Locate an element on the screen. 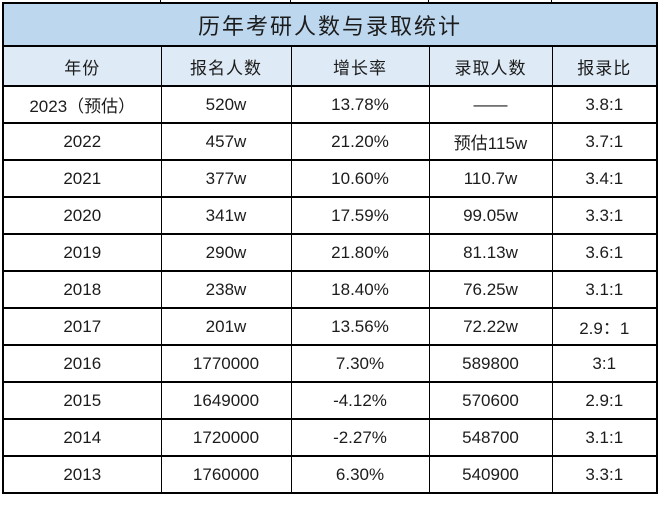 The width and height of the screenshot is (663, 528). table-row: 2017 201w 13.56% 72.22w 2.9：1 is located at coordinates (330, 326).